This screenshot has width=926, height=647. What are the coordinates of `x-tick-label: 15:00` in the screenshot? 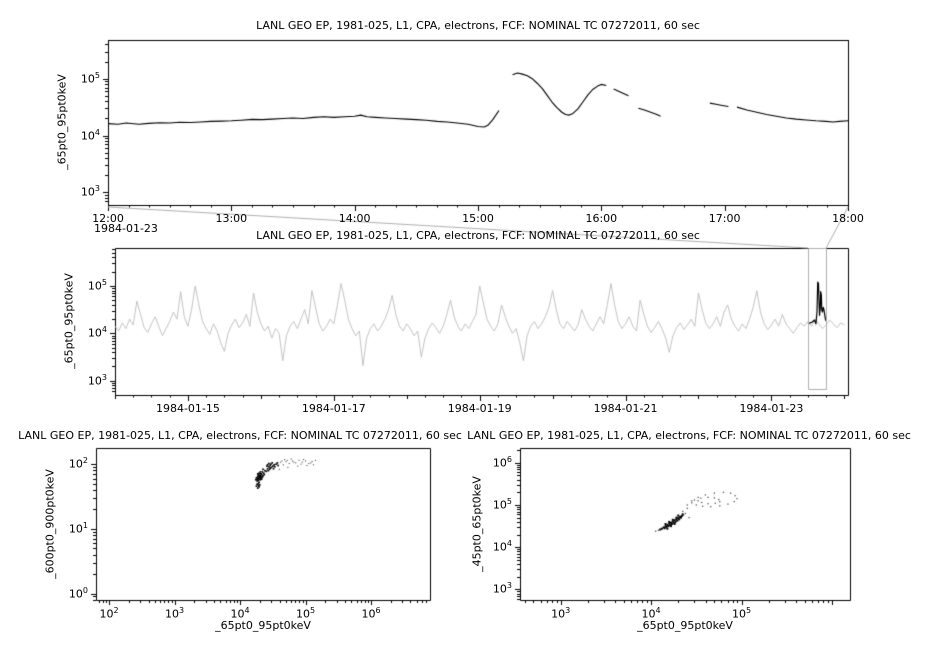 It's located at (478, 218).